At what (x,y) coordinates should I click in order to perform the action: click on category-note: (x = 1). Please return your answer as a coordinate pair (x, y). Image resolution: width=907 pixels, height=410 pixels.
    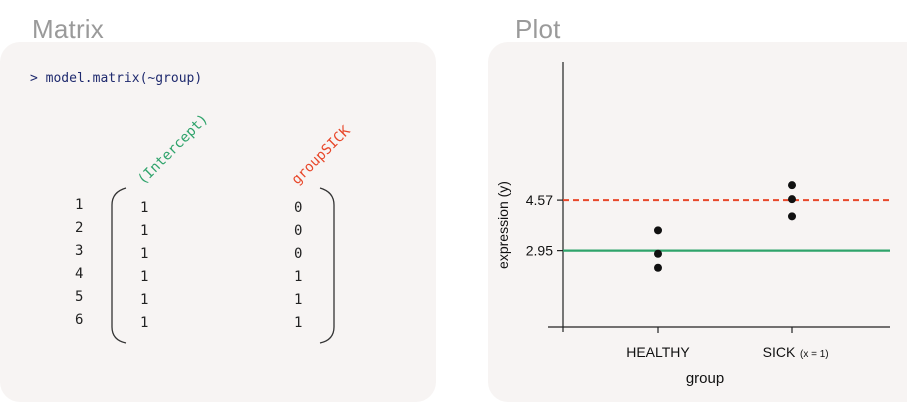
    Looking at the image, I should click on (814, 354).